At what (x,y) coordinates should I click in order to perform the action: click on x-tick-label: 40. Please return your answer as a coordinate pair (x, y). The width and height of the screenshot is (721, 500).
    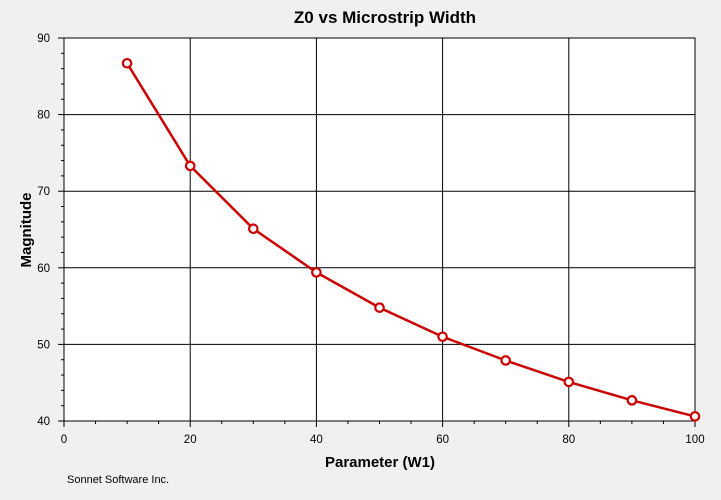
    Looking at the image, I should click on (316, 440).